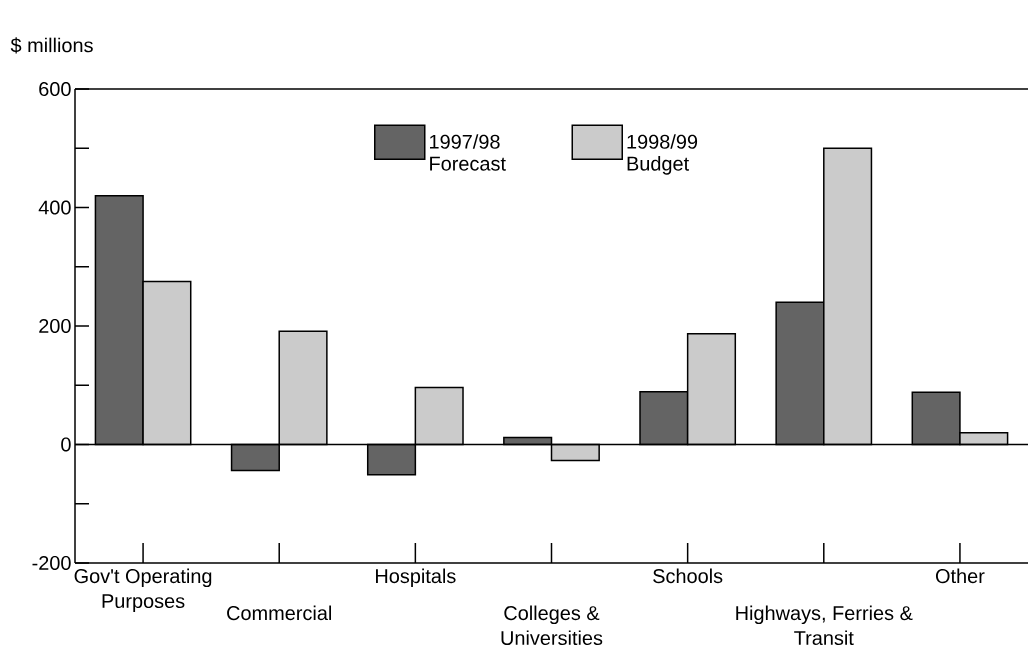  What do you see at coordinates (51, 563) in the screenshot?
I see `y-tick-label: -200` at bounding box center [51, 563].